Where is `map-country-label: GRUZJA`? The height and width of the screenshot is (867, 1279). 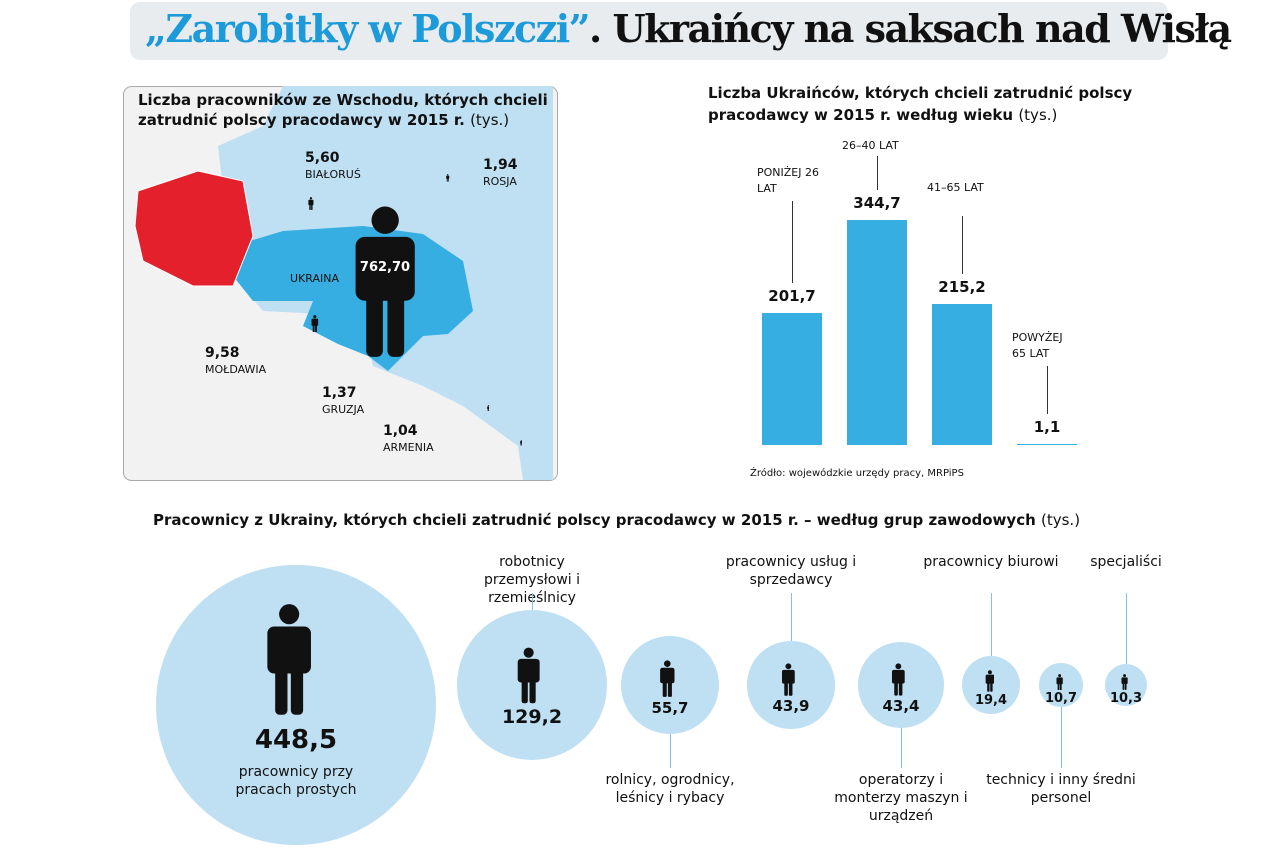
map-country-label: GRUZJA is located at coordinates (343, 409).